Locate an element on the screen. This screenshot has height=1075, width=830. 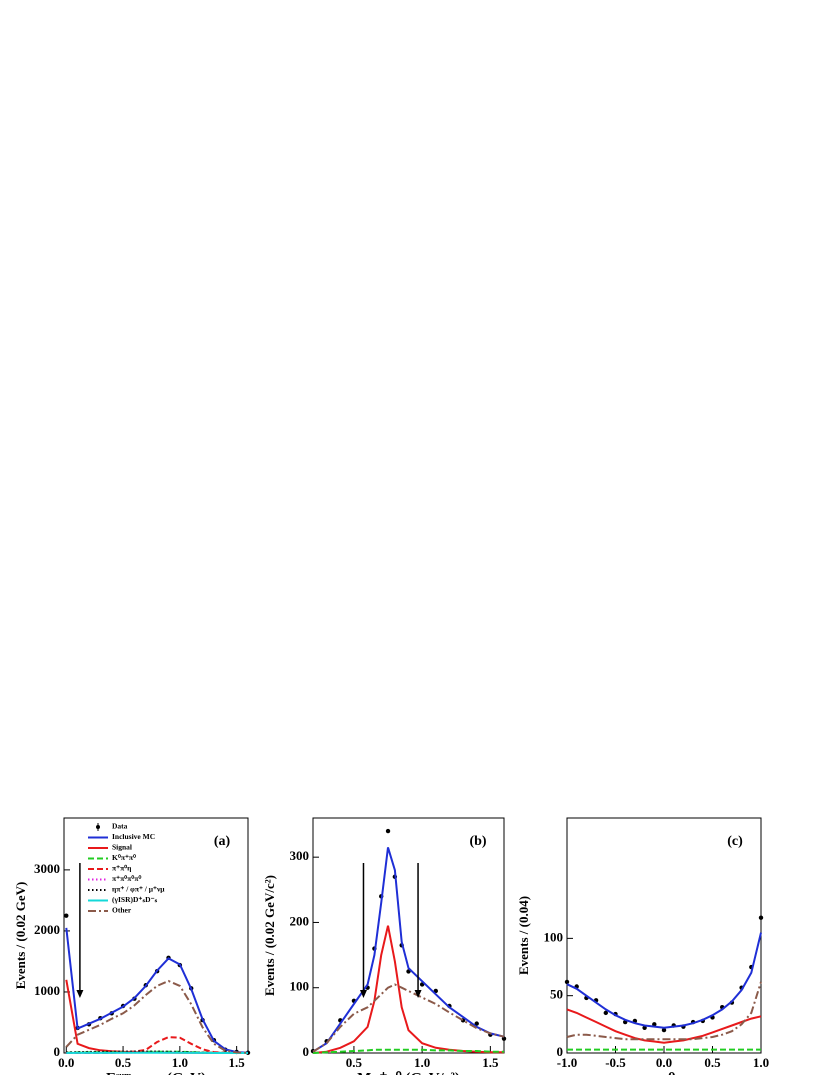
y-tick-label: 3000 is located at coordinates (47, 868).